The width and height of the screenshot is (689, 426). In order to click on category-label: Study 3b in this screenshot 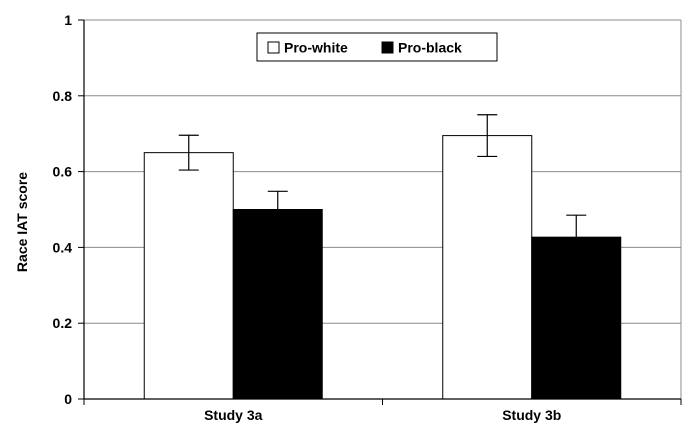, I will do `click(531, 415)`.